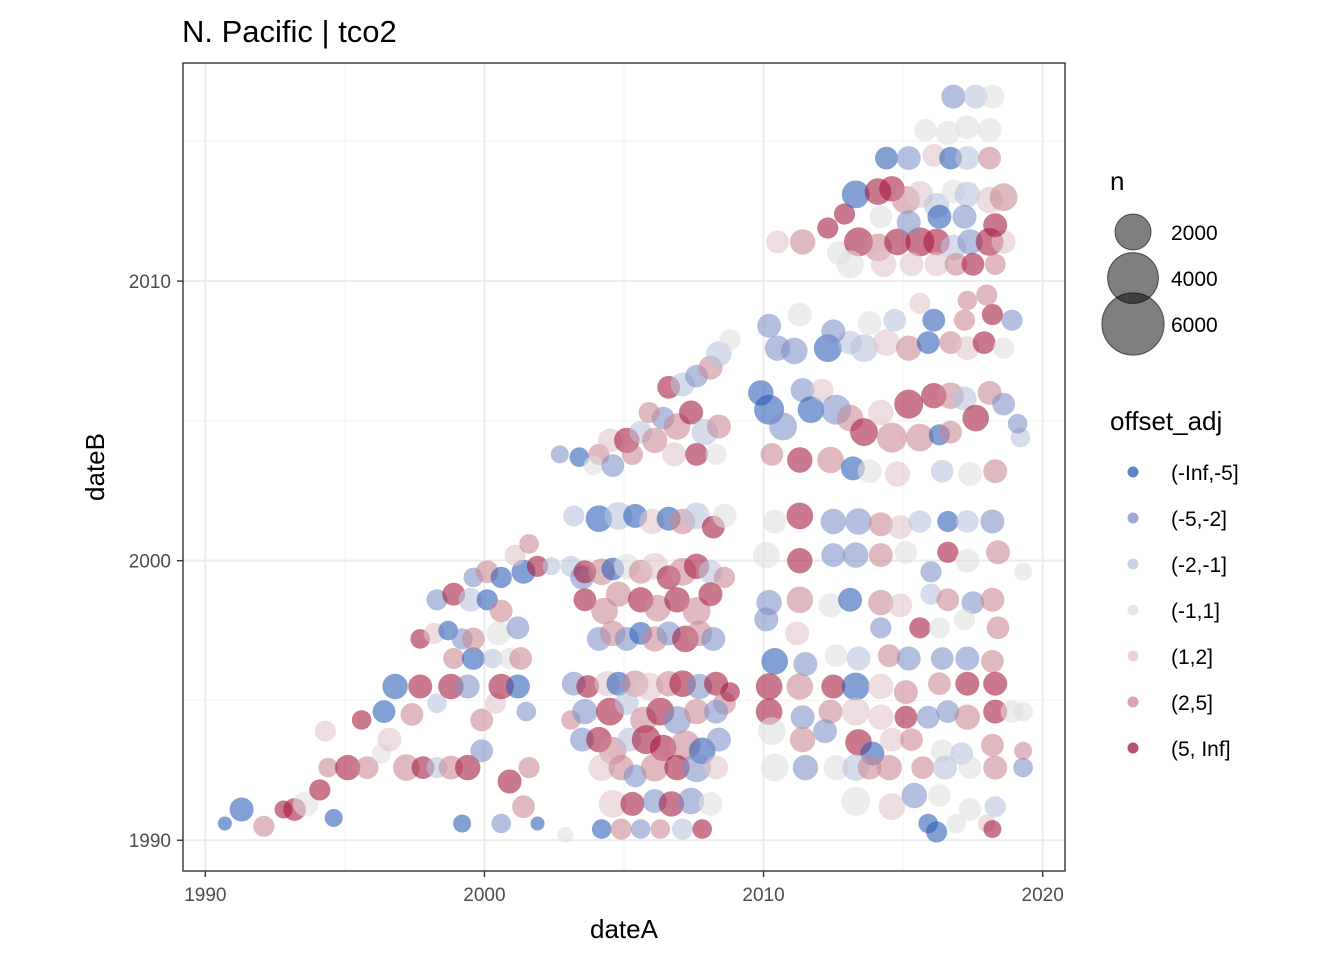 The height and width of the screenshot is (960, 1344). What do you see at coordinates (1117, 181) in the screenshot?
I see `size-legend-title: n` at bounding box center [1117, 181].